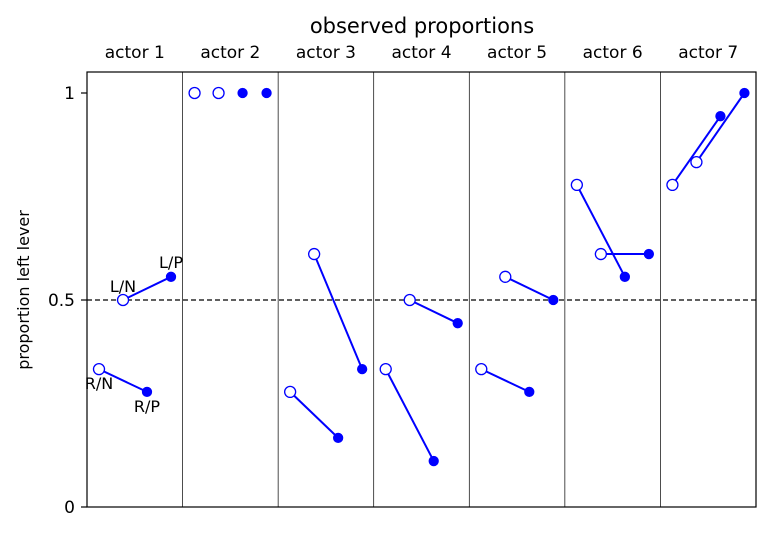 The height and width of the screenshot is (533, 771). I want to click on actor-label: actor 6, so click(613, 53).